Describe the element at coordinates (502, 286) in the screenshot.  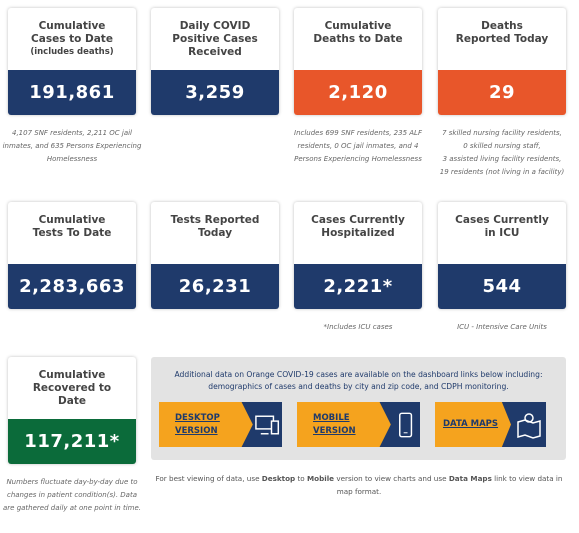
I see `card-value: 544` at that location.